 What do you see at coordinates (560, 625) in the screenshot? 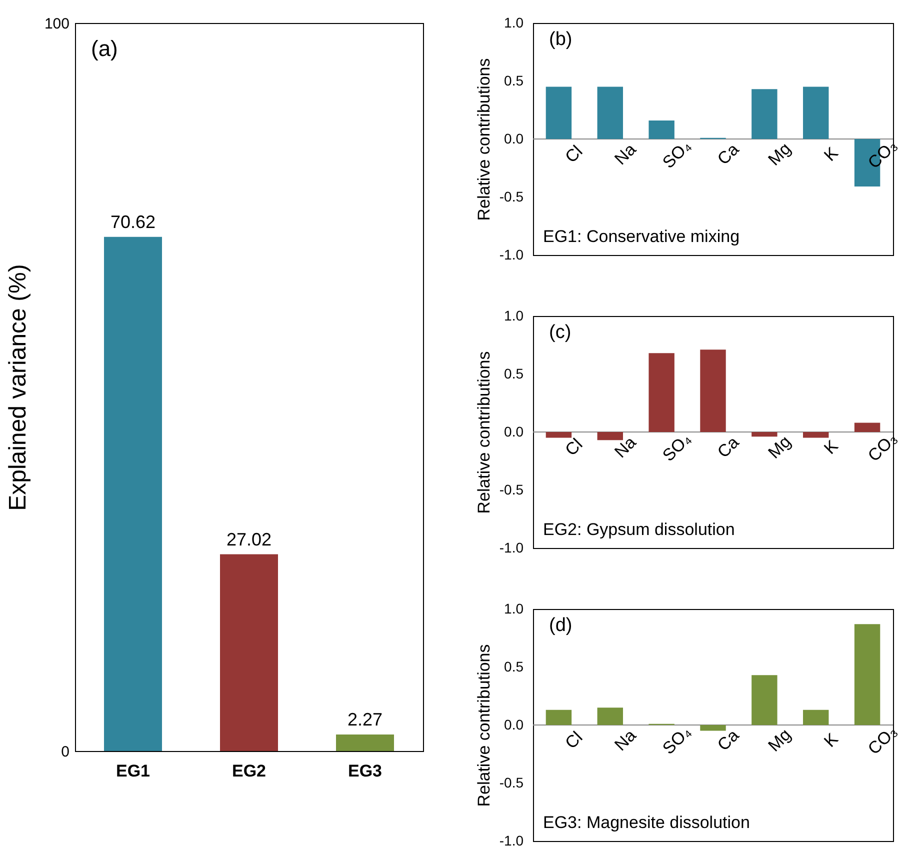
I see `annotation: (d)` at bounding box center [560, 625].